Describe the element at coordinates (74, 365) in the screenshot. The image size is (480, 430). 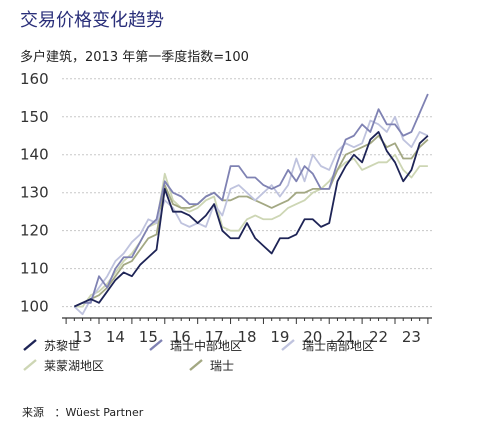
I see `legend-label: 莱蒙湖地区` at that location.